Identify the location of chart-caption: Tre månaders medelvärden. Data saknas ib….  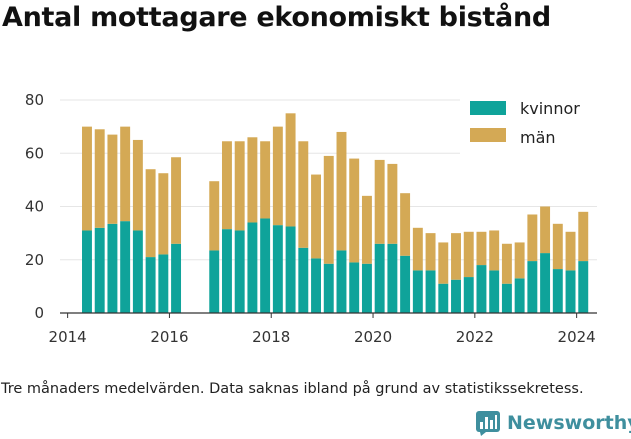
(292, 389).